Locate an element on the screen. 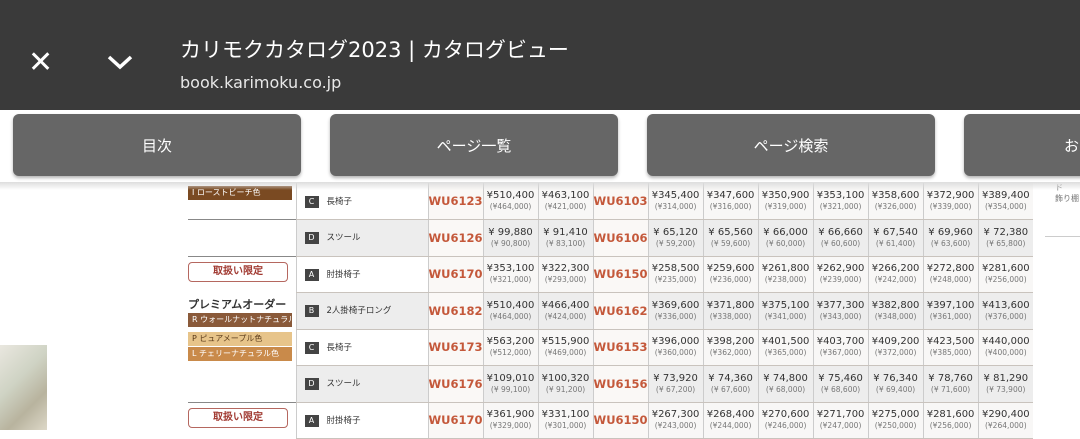 The height and width of the screenshot is (439, 1080). price: ¥358,600 is located at coordinates (895, 195).